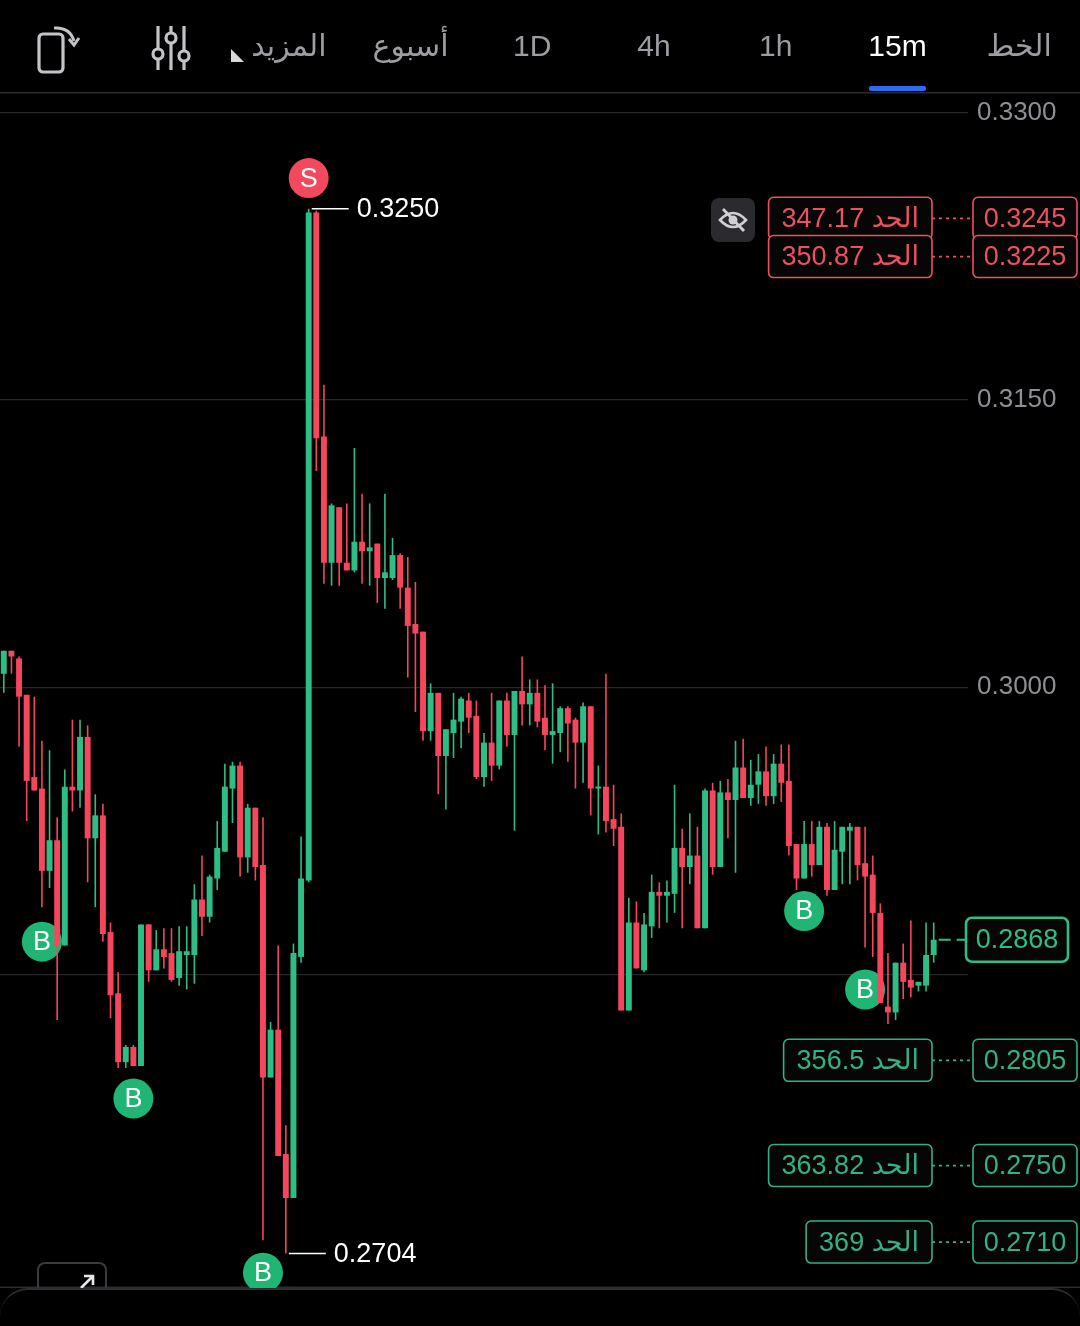 The height and width of the screenshot is (1326, 1080). Describe the element at coordinates (1025, 1164) in the screenshot. I see `text: 0.2750` at that location.